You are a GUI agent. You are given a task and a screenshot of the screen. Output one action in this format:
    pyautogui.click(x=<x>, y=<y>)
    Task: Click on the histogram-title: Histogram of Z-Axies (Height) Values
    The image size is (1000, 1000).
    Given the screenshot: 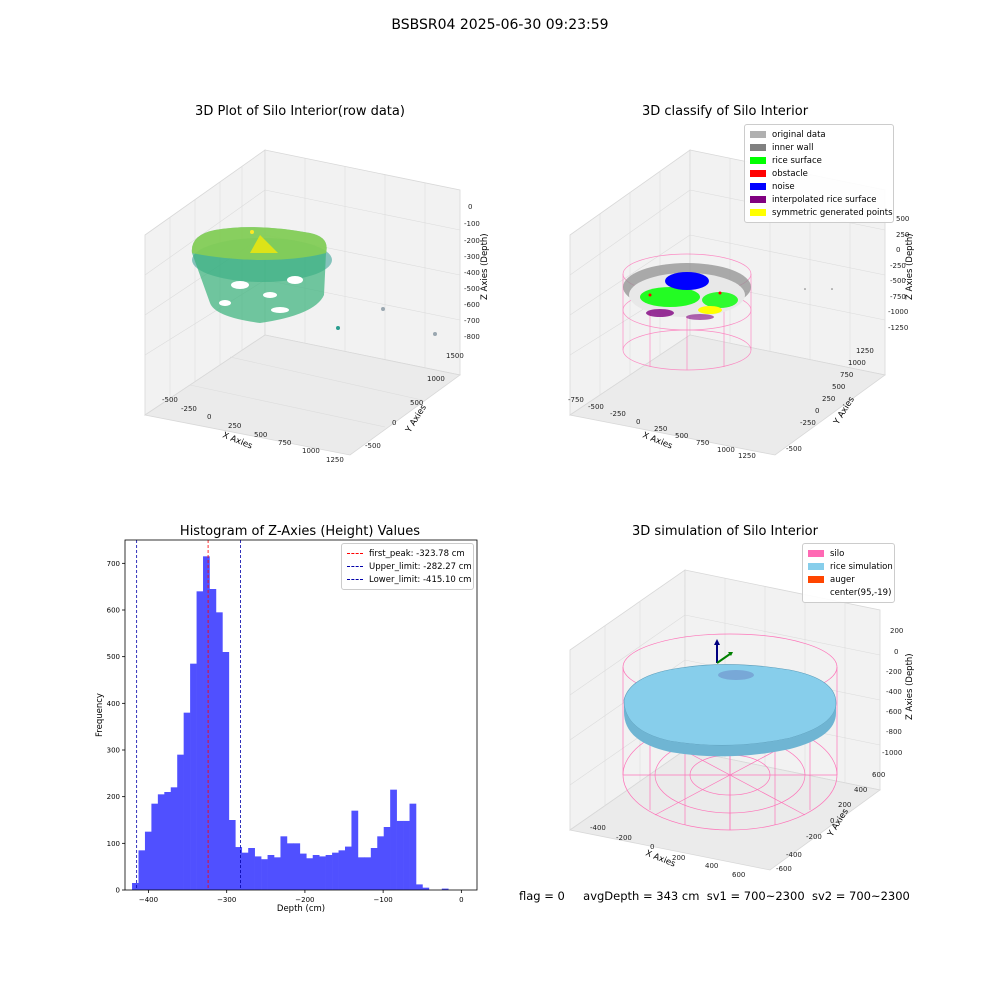 What is the action you would take?
    pyautogui.click(x=300, y=531)
    